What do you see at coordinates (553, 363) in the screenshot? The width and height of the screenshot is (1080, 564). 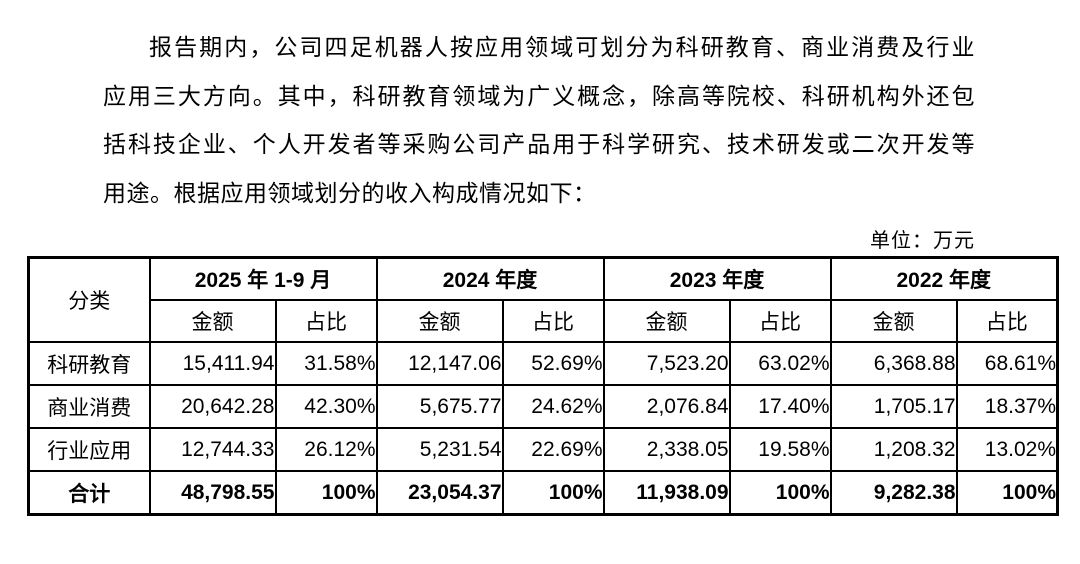 I see `ratio-cell: 52.69%` at bounding box center [553, 363].